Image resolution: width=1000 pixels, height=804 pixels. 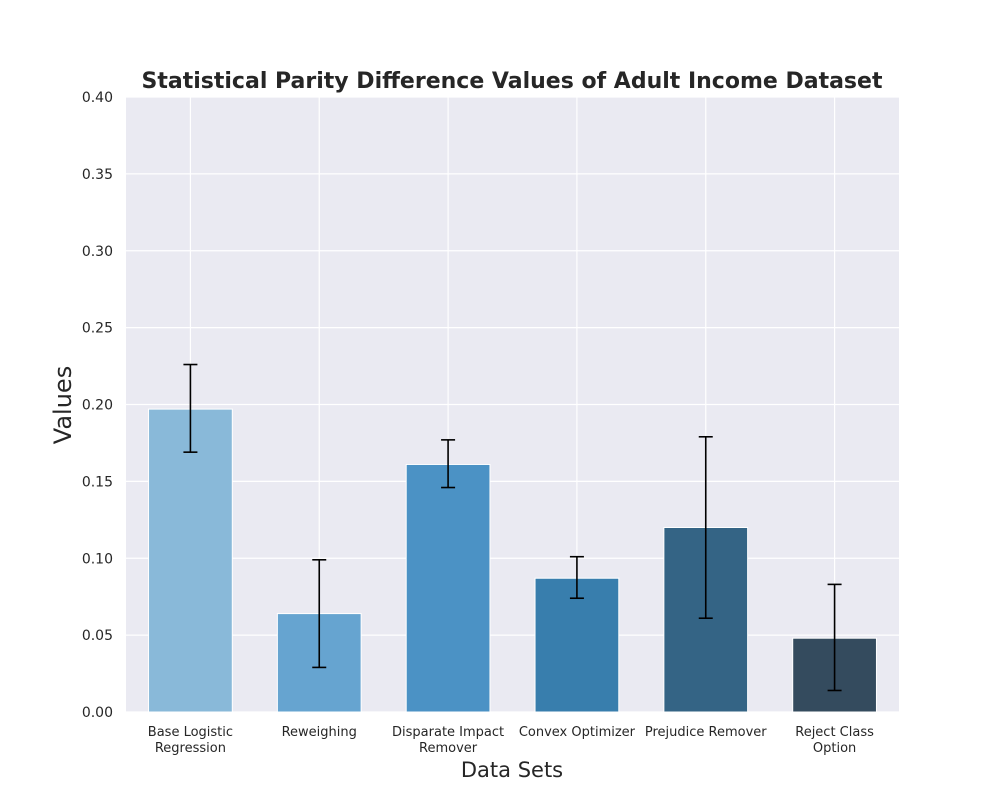 What do you see at coordinates (512, 770) in the screenshot?
I see `x-axis-label: Data Sets` at bounding box center [512, 770].